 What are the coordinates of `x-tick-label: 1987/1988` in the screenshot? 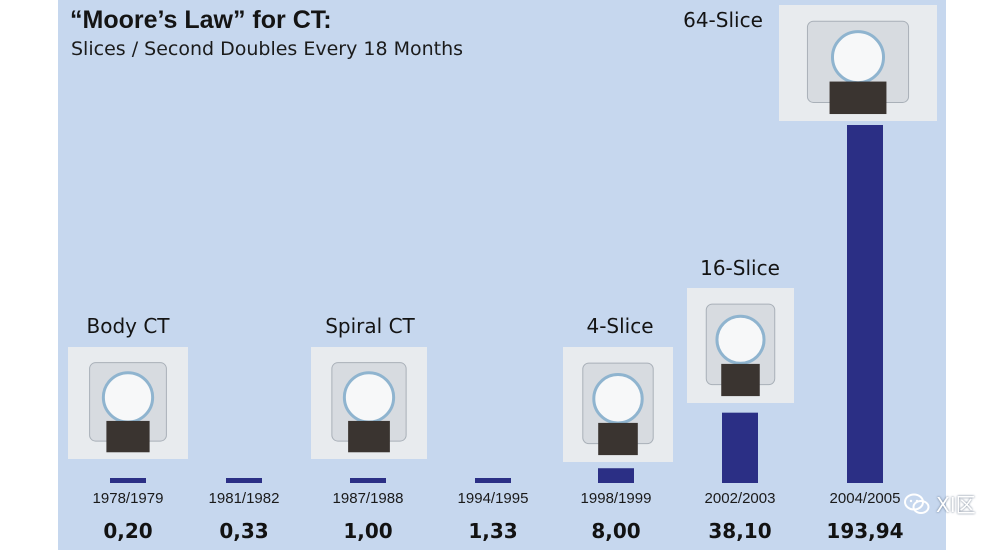 It's located at (368, 498).